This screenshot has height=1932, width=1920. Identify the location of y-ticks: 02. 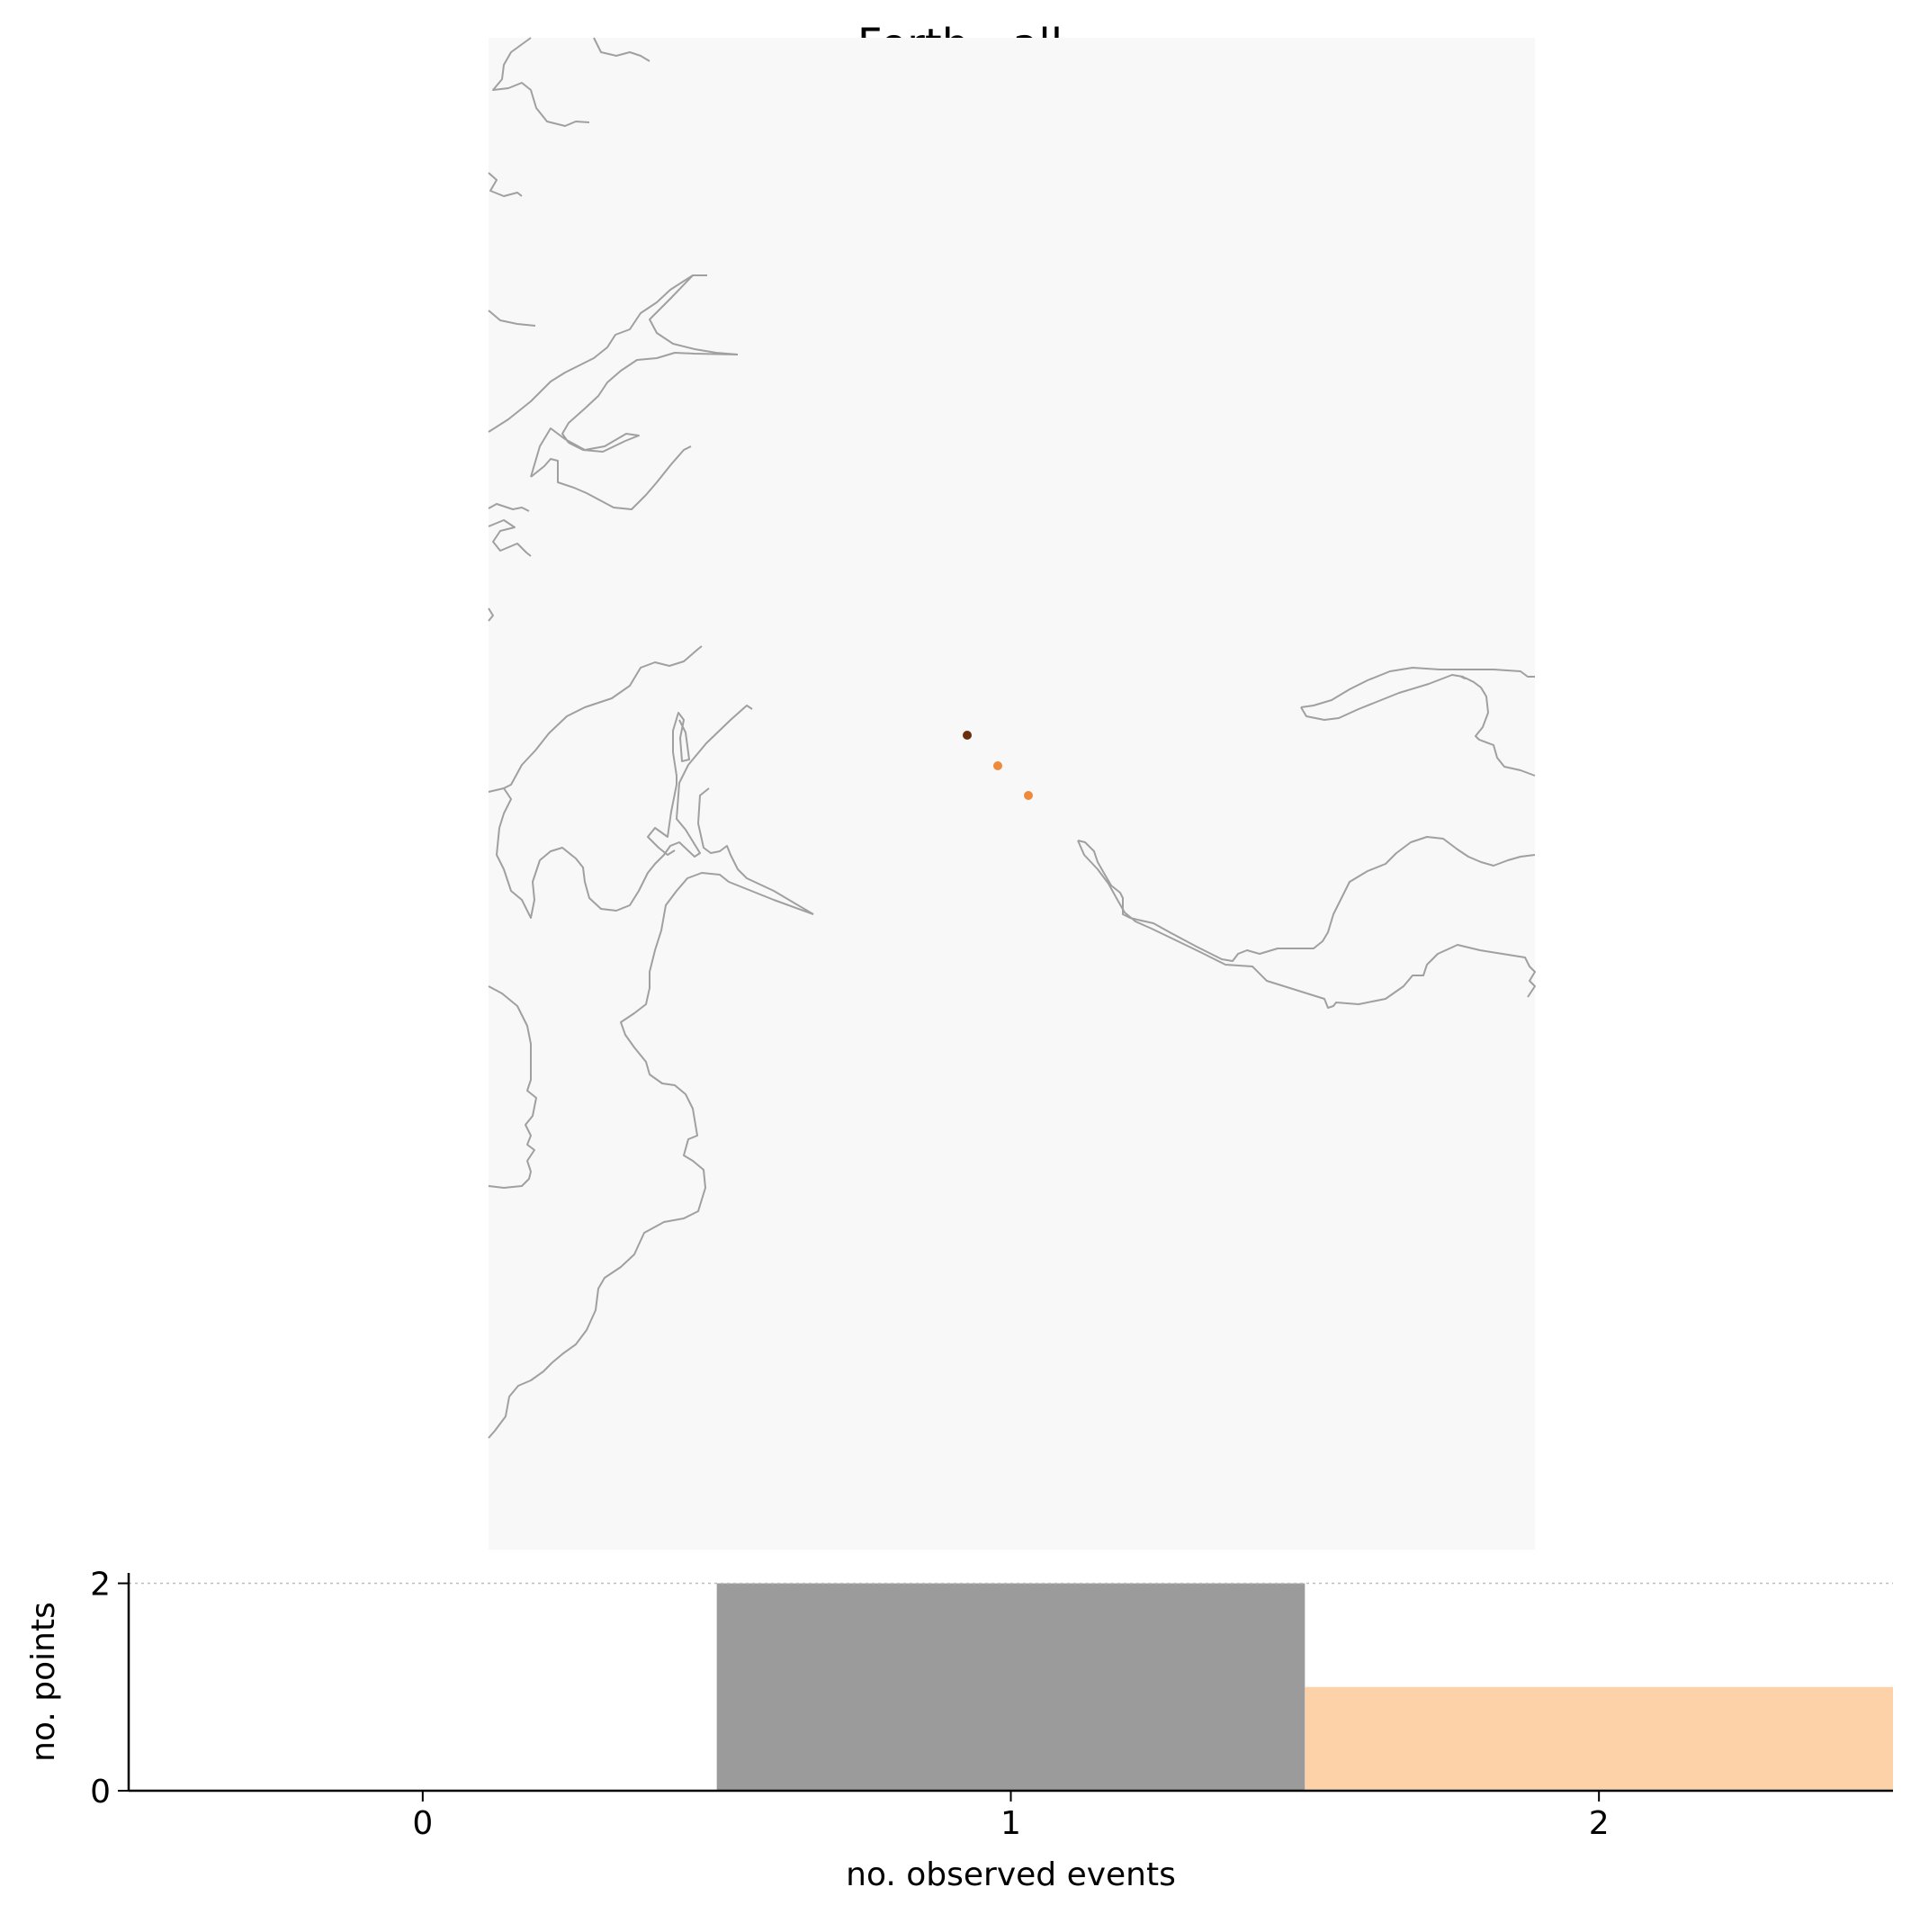
(109, 1689).